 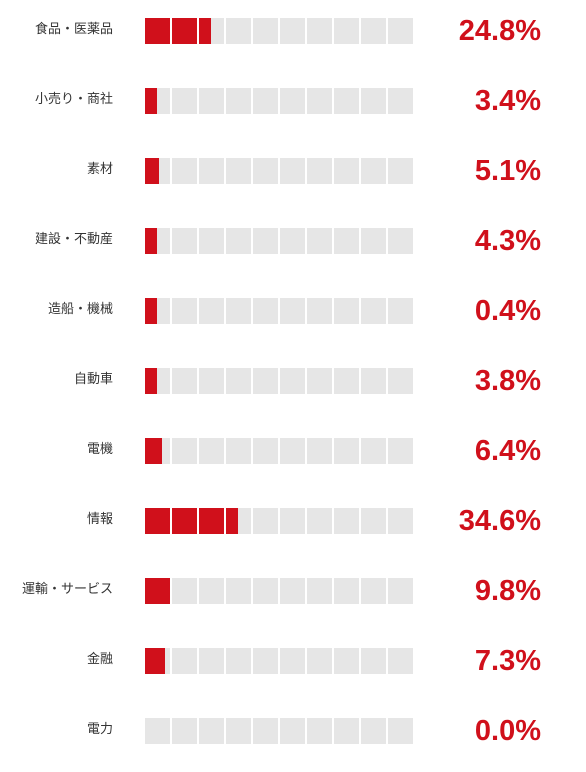 I want to click on value-label: 0.0%, so click(x=507, y=731).